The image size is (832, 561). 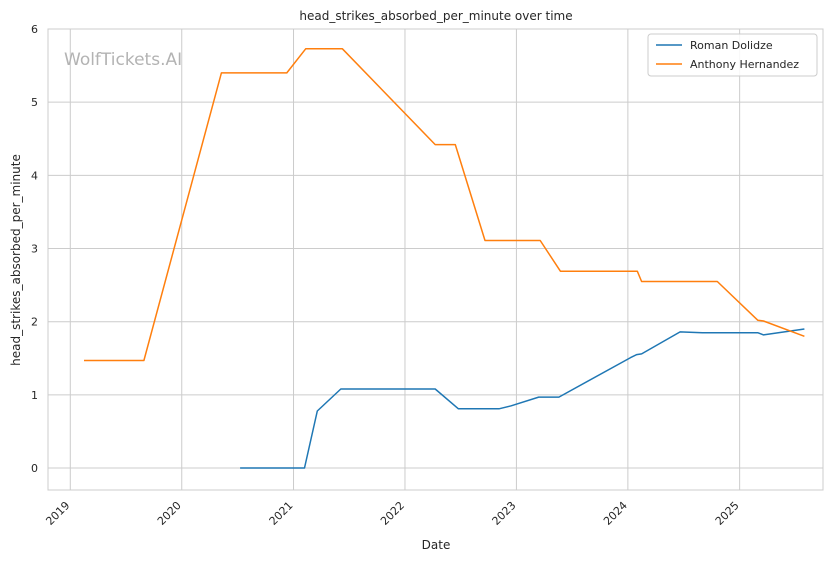 I want to click on x-tick-label: 2024, so click(x=615, y=513).